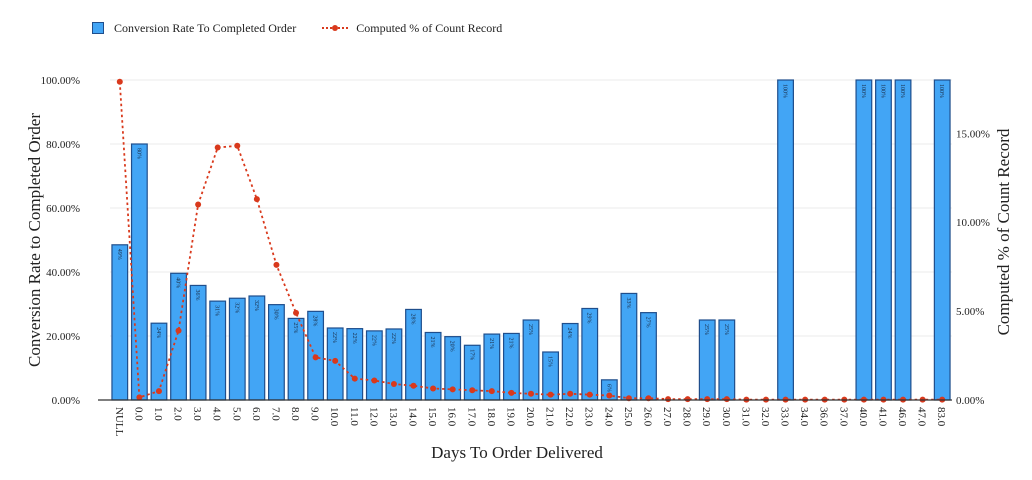 The width and height of the screenshot is (1032, 480). What do you see at coordinates (517, 452) in the screenshot?
I see `x-axis-title: Days To Order Delivered` at bounding box center [517, 452].